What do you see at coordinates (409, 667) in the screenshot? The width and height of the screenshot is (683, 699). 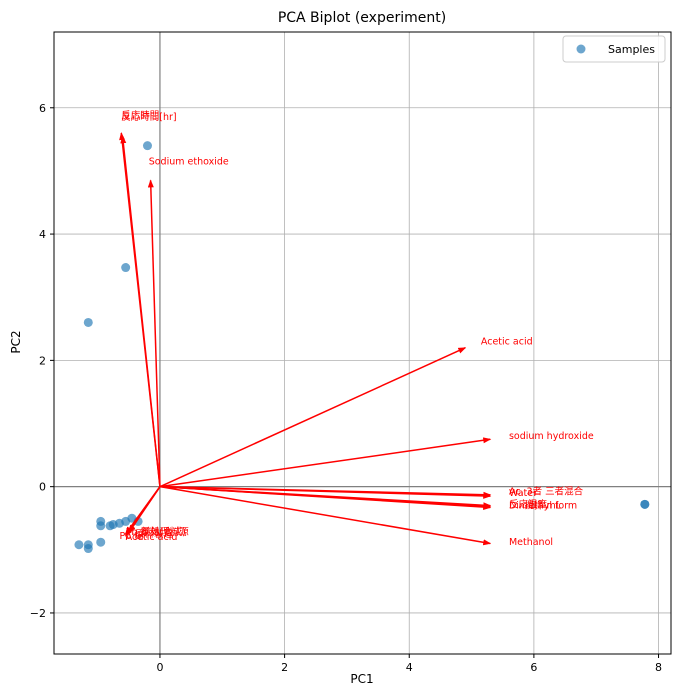 I see `x-tick-label: 4` at bounding box center [409, 667].